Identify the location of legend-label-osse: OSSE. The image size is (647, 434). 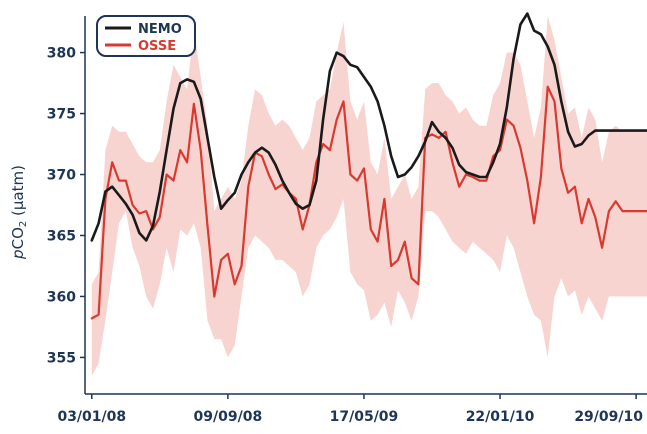
(157, 46).